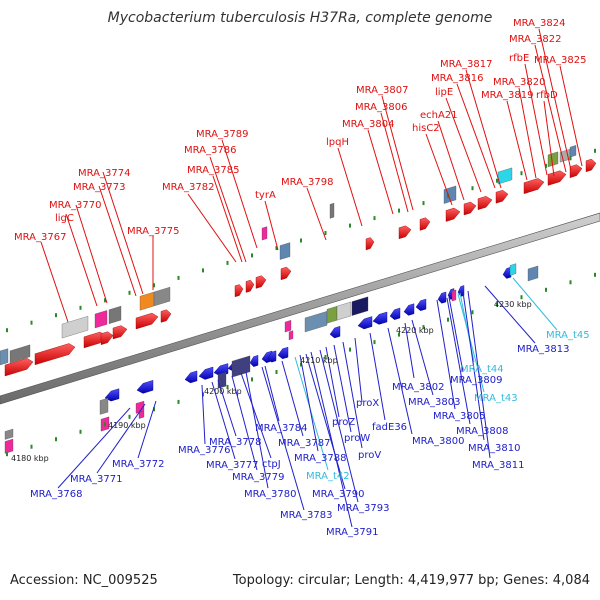 This screenshot has width=600, height=600. What do you see at coordinates (513, 304) in the screenshot?
I see `scale-label: 4230 kbp` at bounding box center [513, 304].